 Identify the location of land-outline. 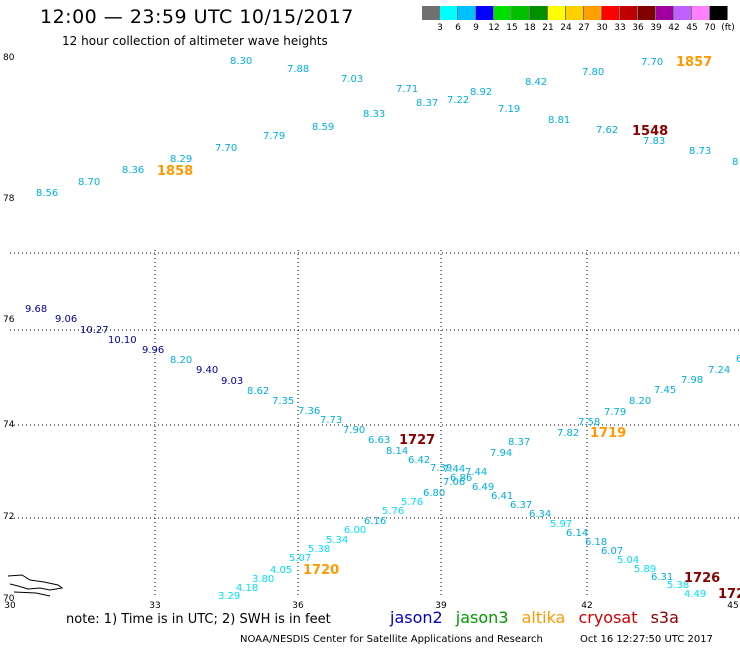
(35, 585).